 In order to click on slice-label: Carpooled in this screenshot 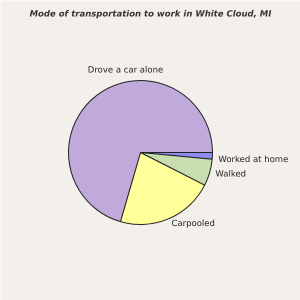, I will do `click(193, 224)`.